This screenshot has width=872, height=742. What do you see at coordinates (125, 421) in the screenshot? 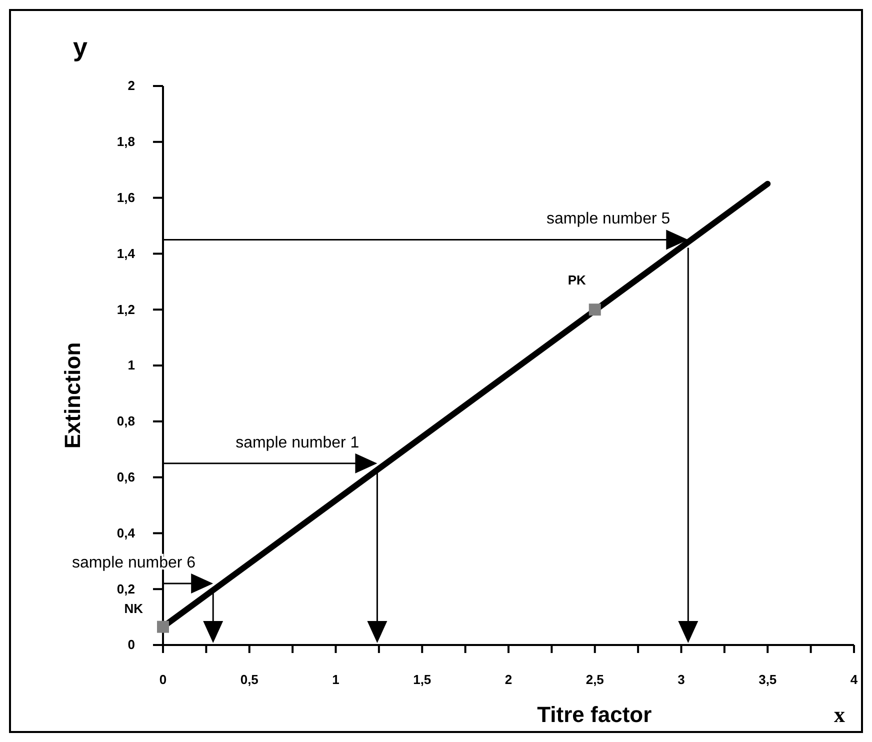
I see `y-tick-label: 0,8` at bounding box center [125, 421].